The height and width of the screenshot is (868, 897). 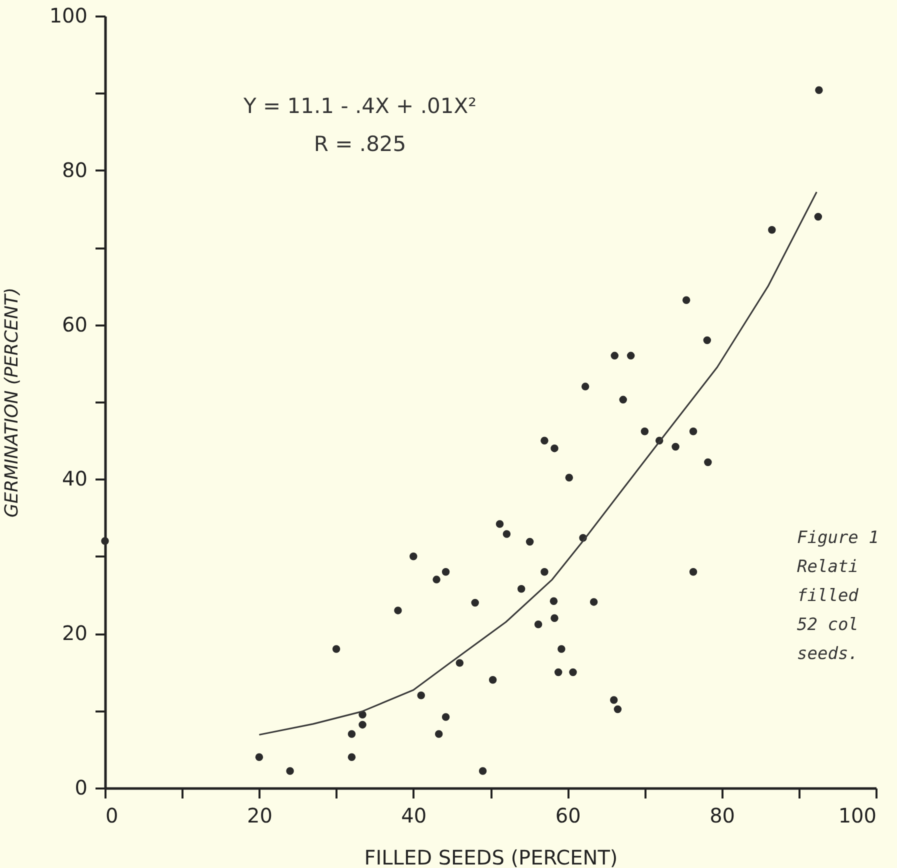 What do you see at coordinates (112, 816) in the screenshot?
I see `x-tick-label: 0` at bounding box center [112, 816].